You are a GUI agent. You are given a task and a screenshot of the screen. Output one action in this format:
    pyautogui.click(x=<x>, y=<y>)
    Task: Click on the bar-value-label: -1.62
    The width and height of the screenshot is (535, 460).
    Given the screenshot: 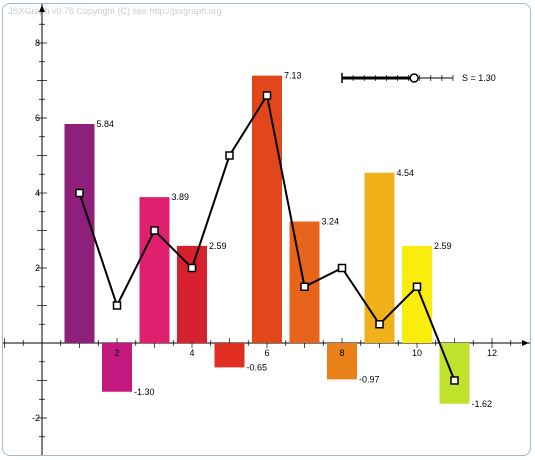 What is the action you would take?
    pyautogui.click(x=482, y=404)
    